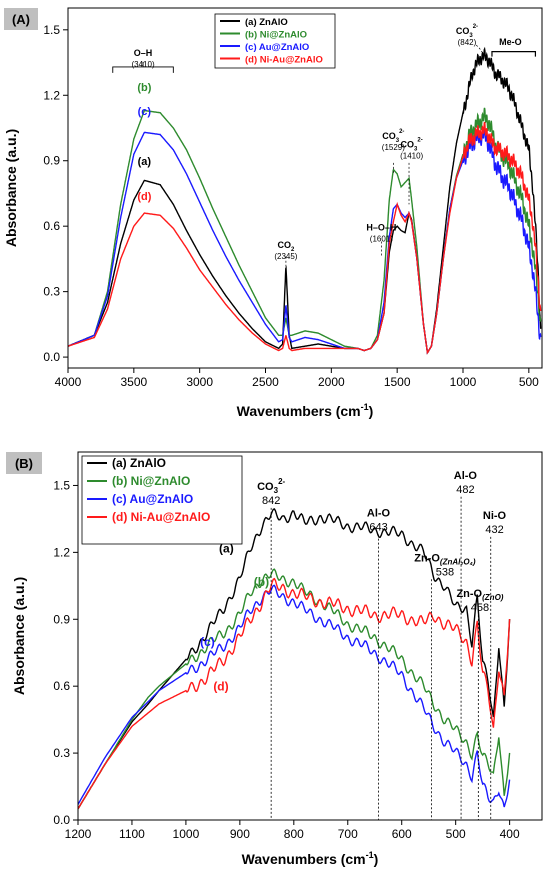 The width and height of the screenshot is (550, 872). Describe the element at coordinates (271, 501) in the screenshot. I see `annotation-value: 842` at that location.